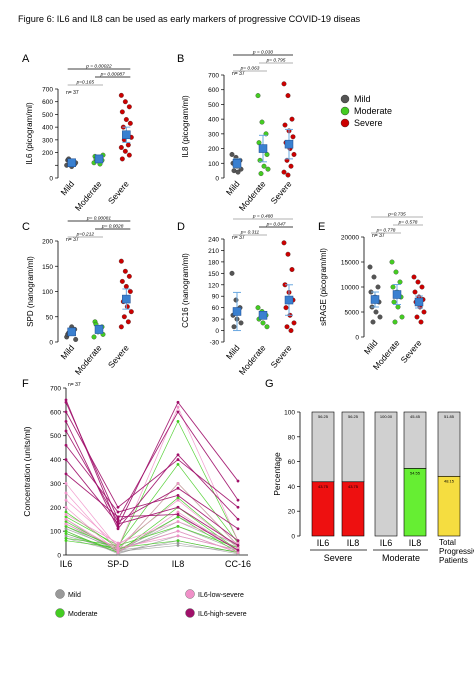  What do you see at coordinates (350, 288) in the screenshot?
I see `y-tick-label: 10000` at bounding box center [350, 288].